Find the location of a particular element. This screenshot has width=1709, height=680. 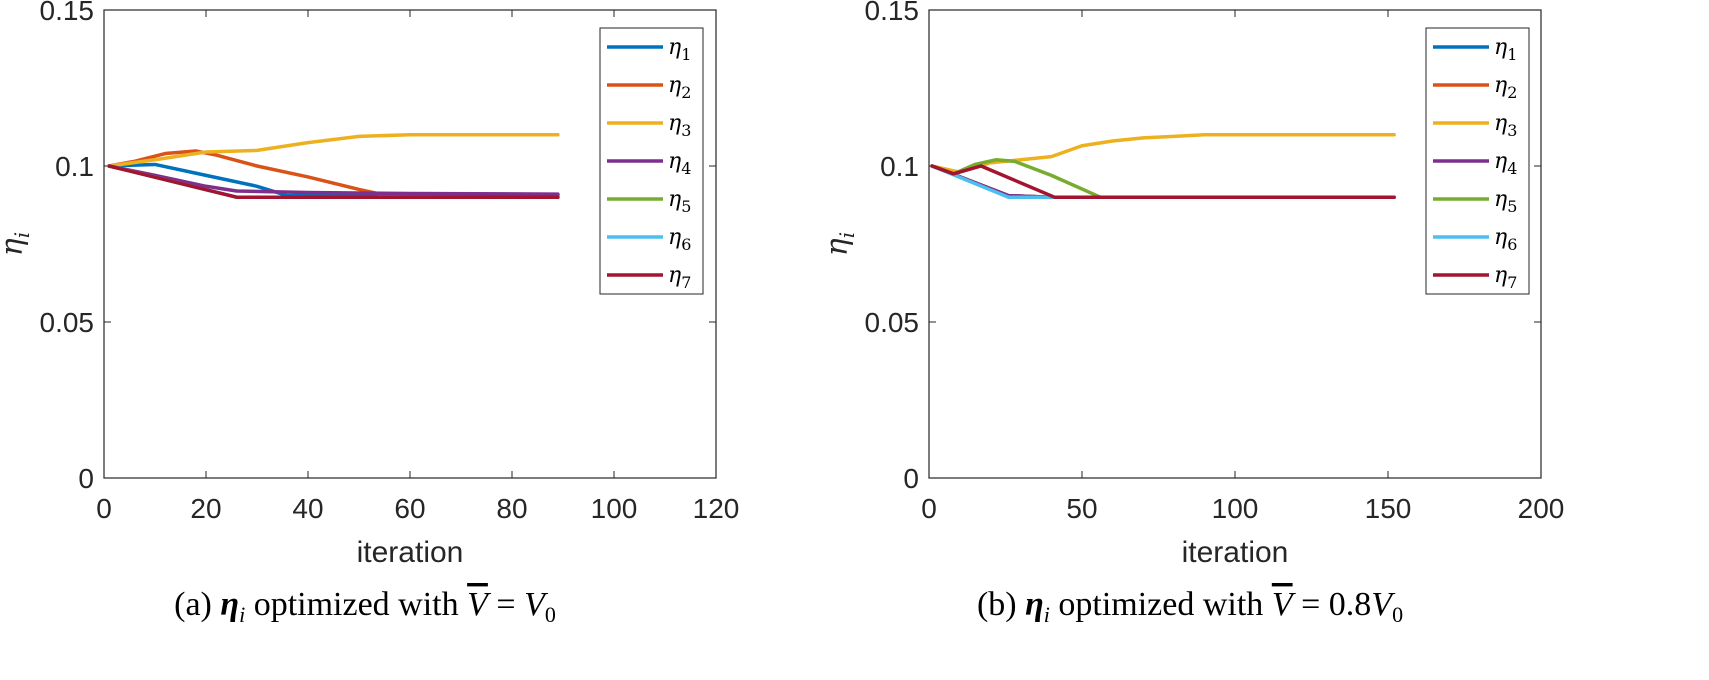

series-line-η4 is located at coordinates (333, 180).